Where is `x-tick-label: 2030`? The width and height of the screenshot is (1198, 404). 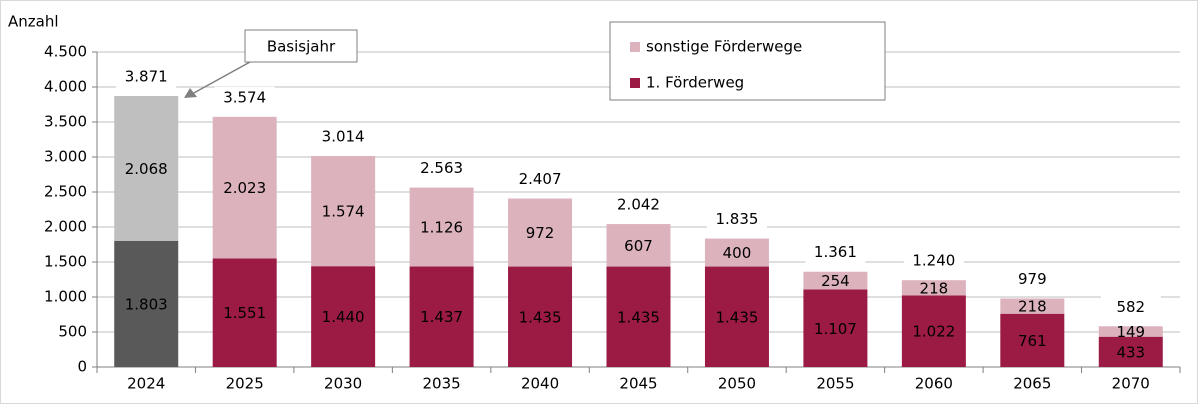
x-tick-label: 2030 is located at coordinates (343, 384).